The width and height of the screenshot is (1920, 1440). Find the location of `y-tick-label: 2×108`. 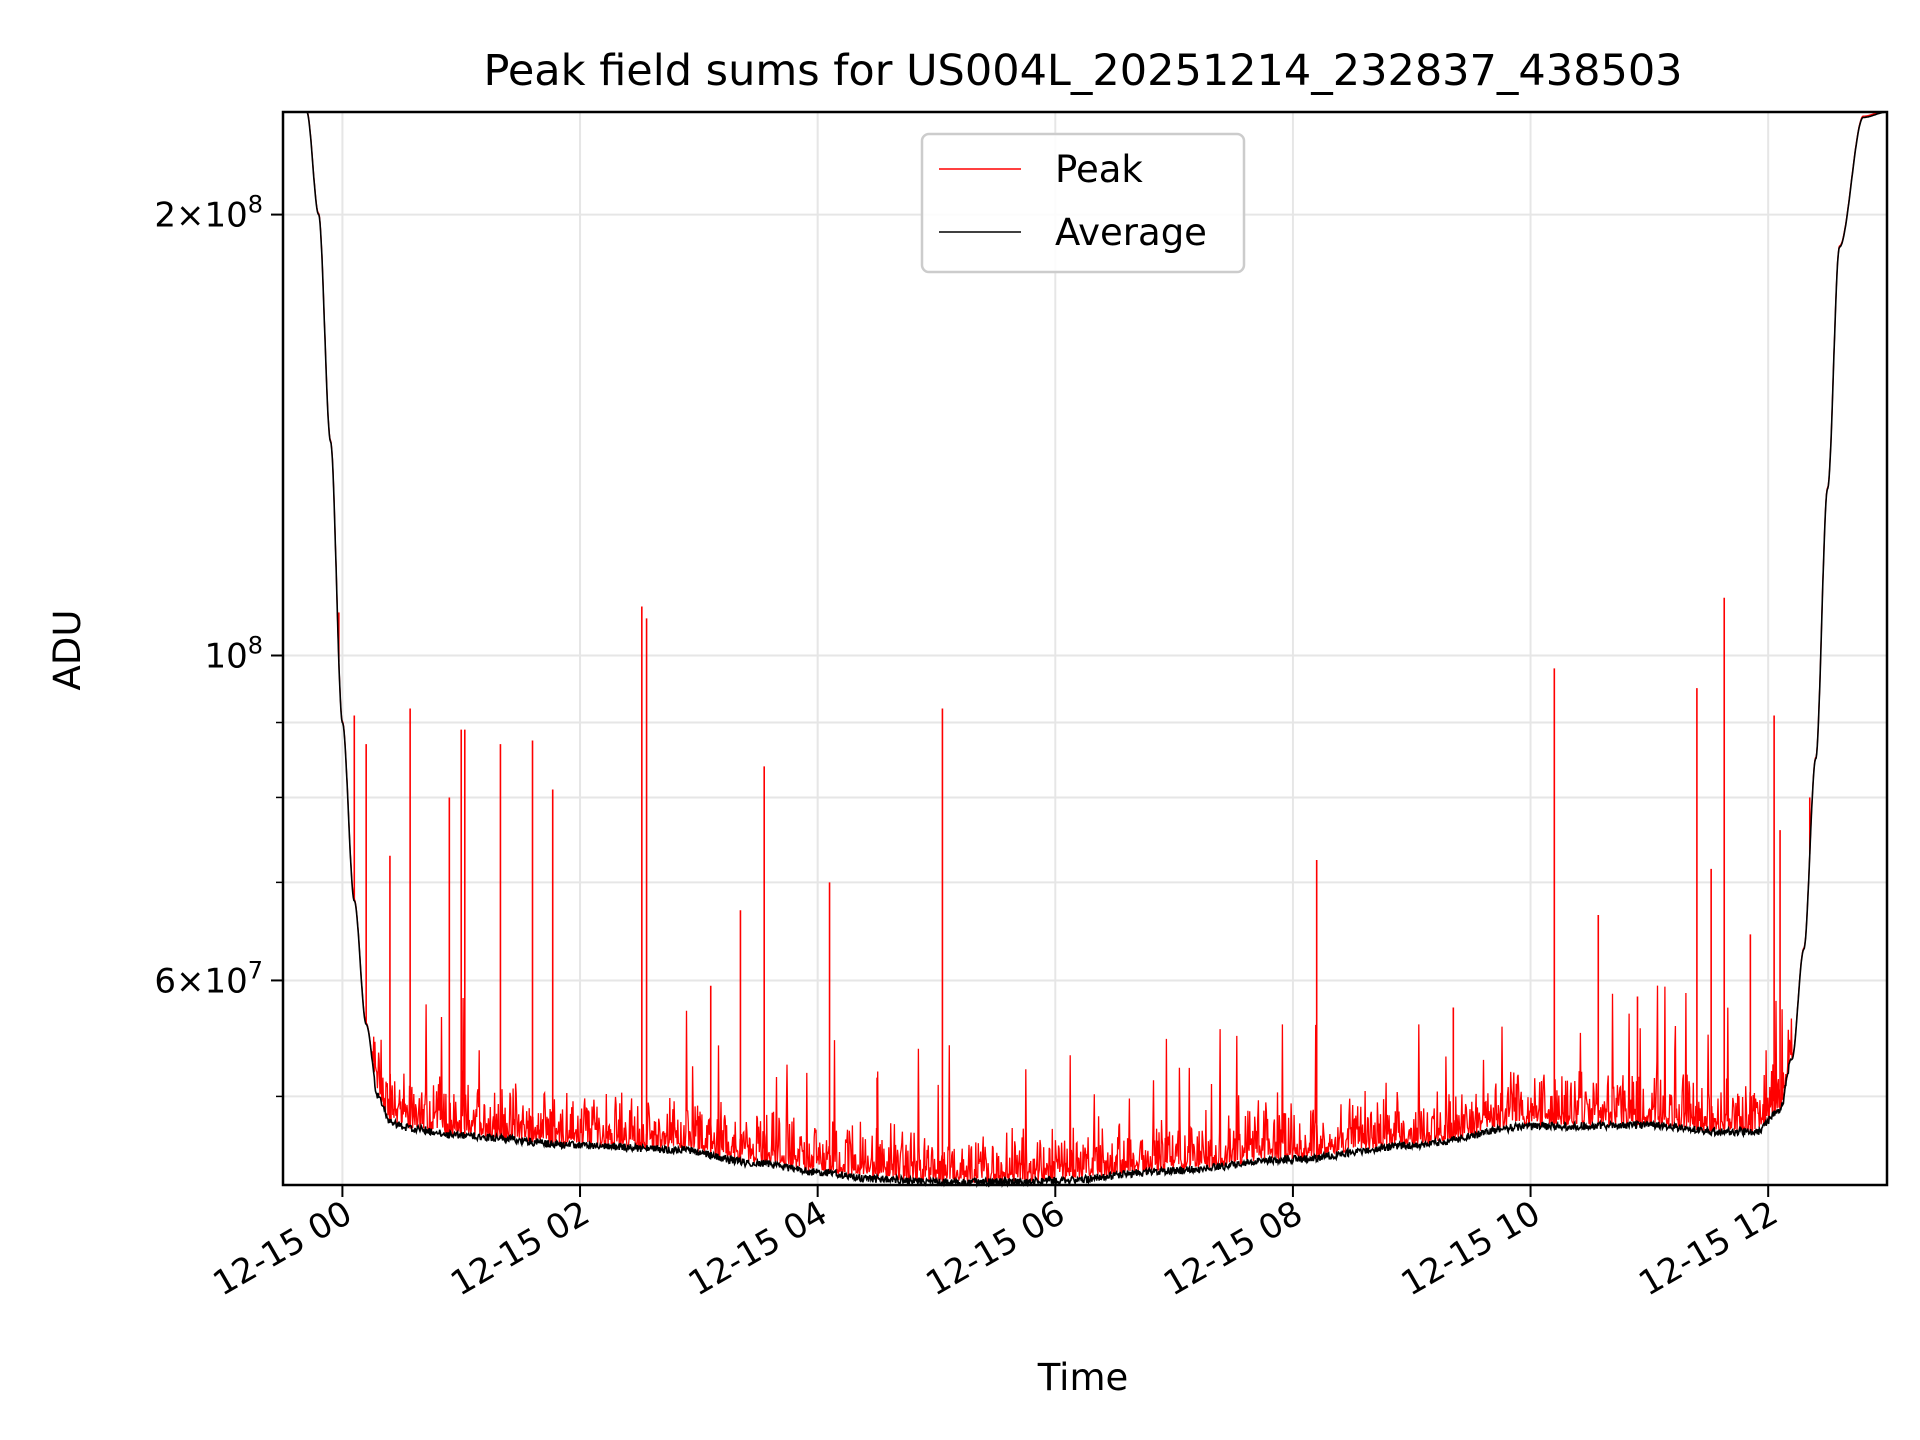

y-tick-label: 2×108 is located at coordinates (208, 213).